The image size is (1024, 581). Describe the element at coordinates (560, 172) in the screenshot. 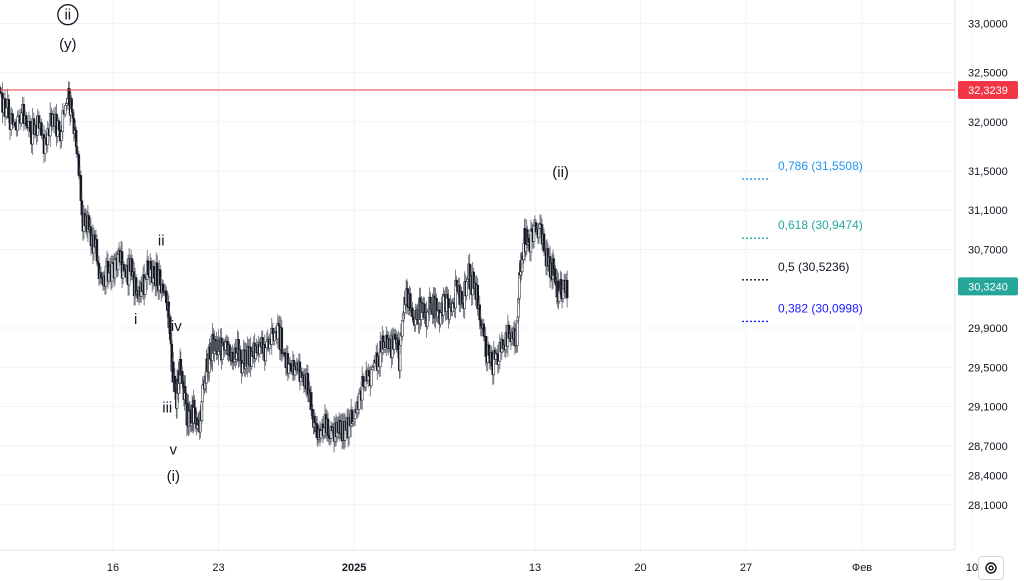

I see `wave-label: (ii)` at that location.